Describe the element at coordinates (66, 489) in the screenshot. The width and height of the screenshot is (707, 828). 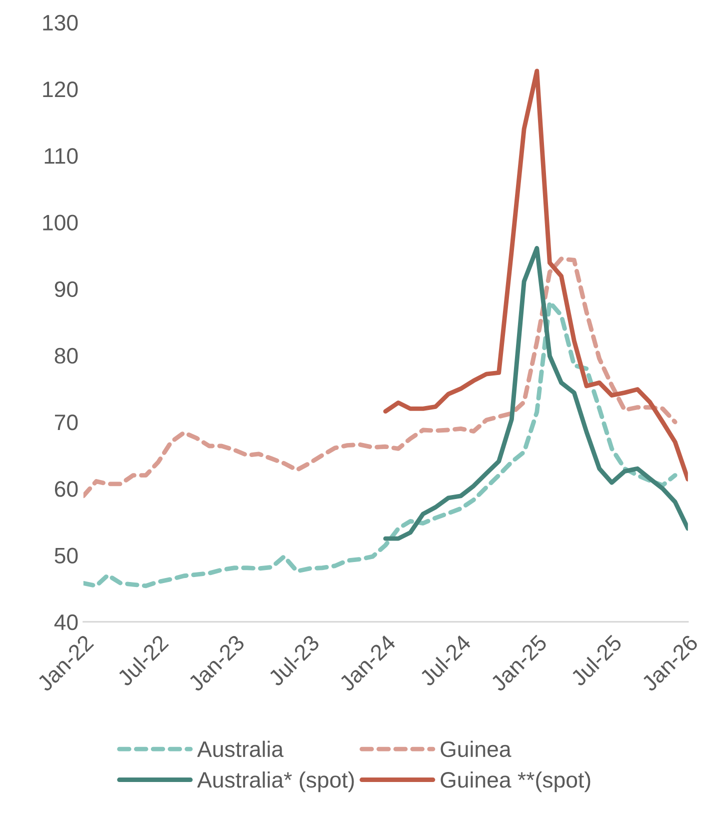
I see `y-tick-label: 60` at that location.